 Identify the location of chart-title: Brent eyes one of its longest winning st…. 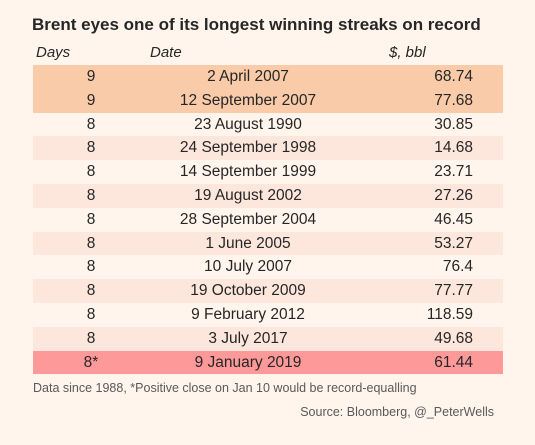
(256, 24).